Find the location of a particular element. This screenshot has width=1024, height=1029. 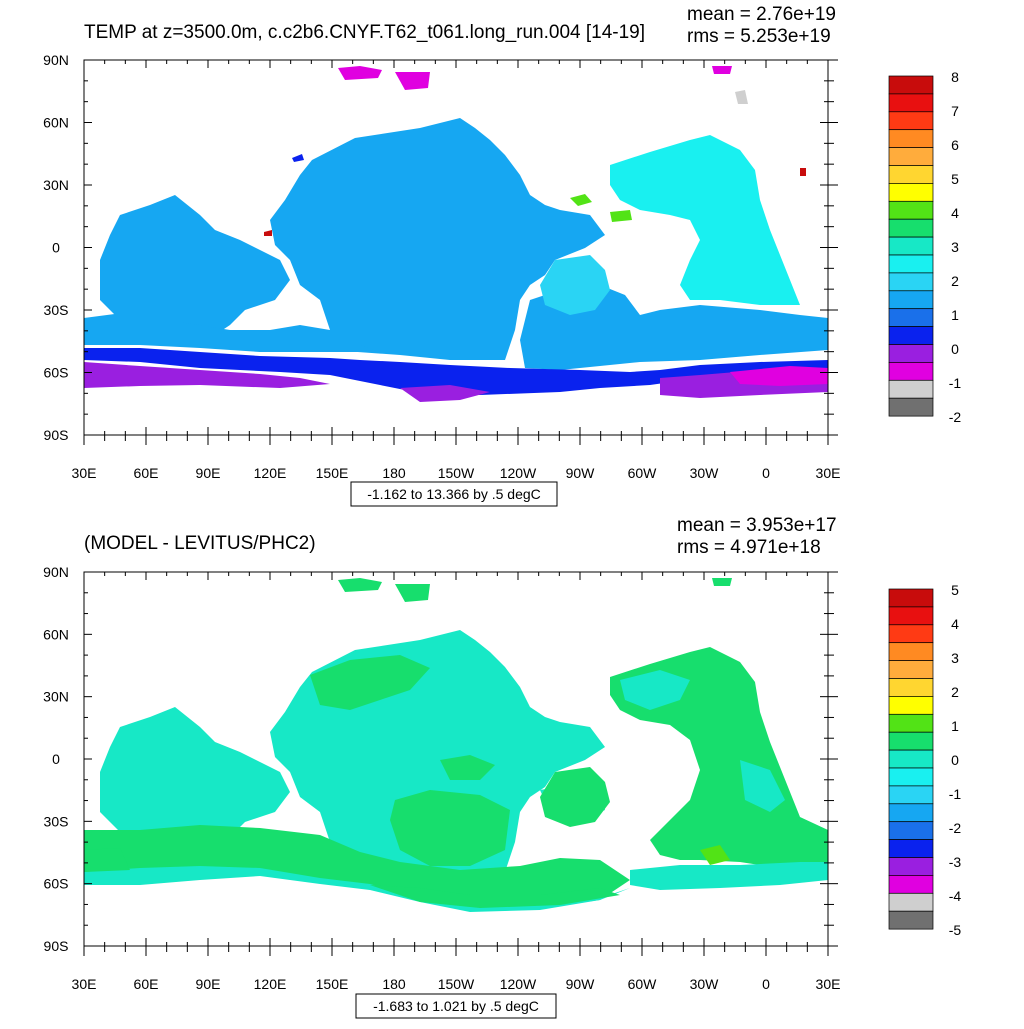

p2-antarctic-rim is located at coordinates (495, 896).